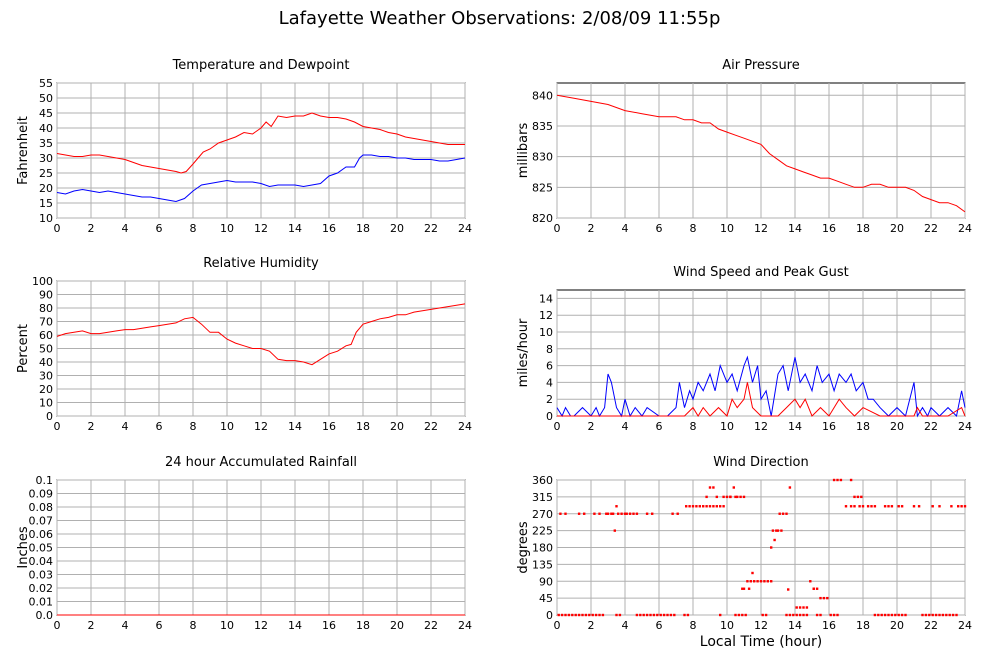  I want to click on y-tick-label: 55, so click(46, 83).